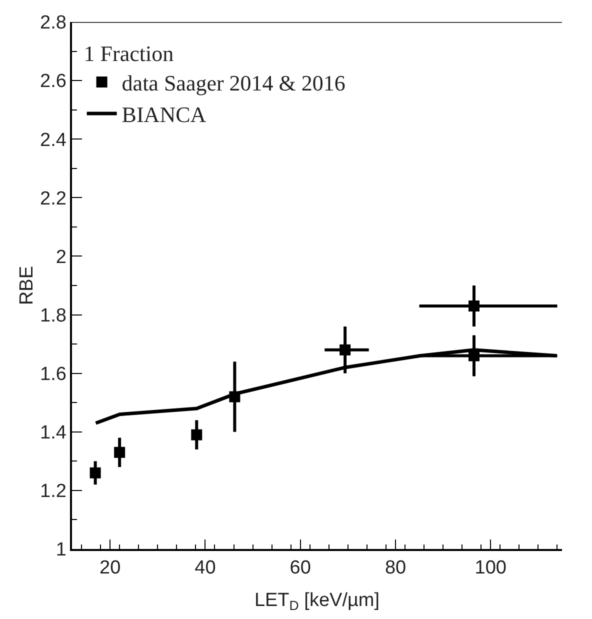  I want to click on x-axis-title: LET$_{D}$ [keV/µm], so click(317, 601).